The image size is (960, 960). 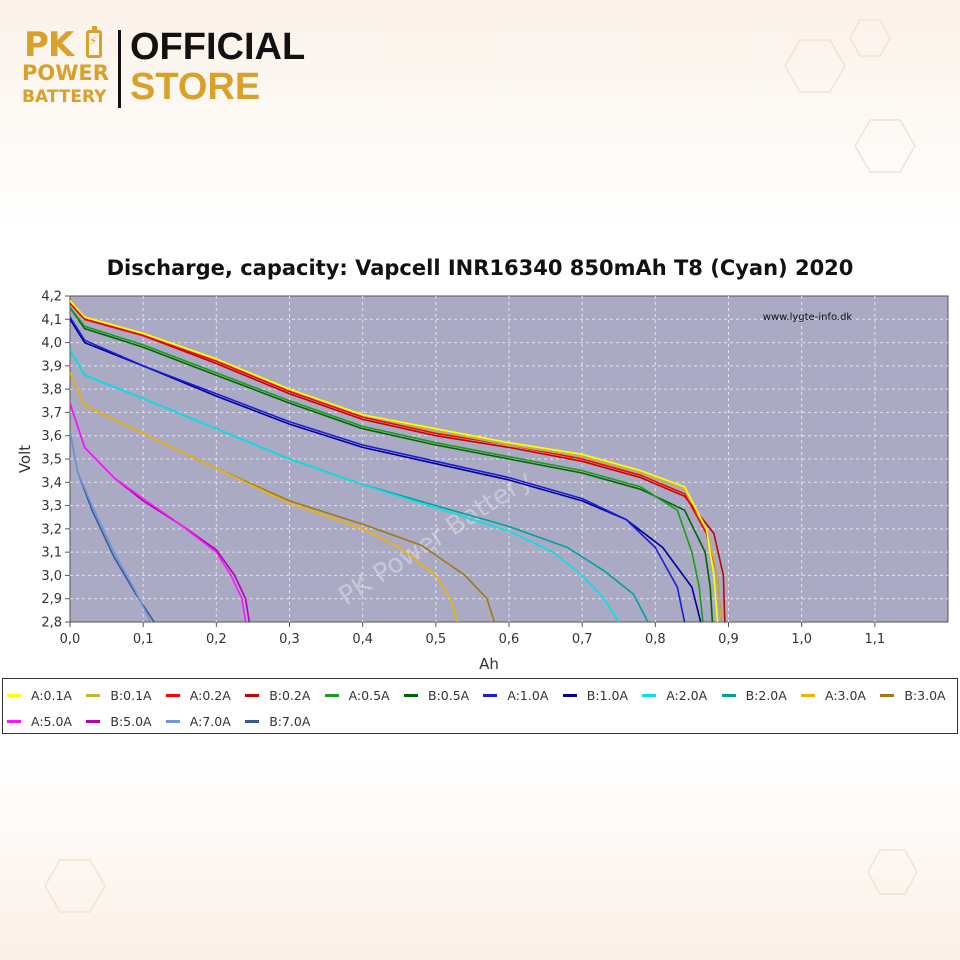 I want to click on x-tick-label: 0,0, so click(x=70, y=639).